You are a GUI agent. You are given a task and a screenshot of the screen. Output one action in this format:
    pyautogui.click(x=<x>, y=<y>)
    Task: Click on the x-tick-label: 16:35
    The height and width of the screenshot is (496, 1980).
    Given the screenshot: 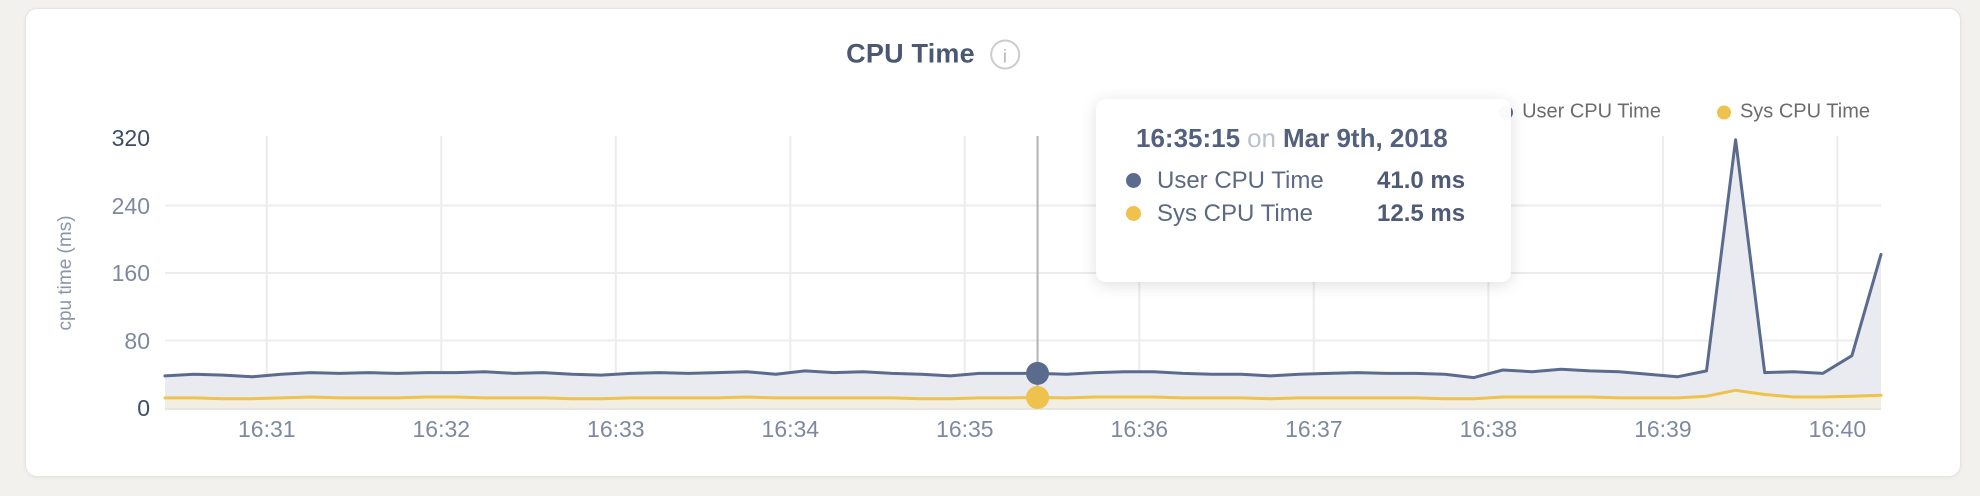 What is the action you would take?
    pyautogui.click(x=965, y=429)
    